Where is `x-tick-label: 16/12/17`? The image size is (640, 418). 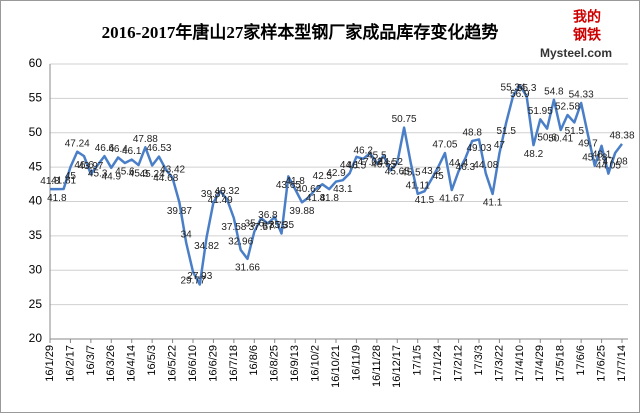
x-tick-label: 16/12/17 is located at coordinates (397, 366).